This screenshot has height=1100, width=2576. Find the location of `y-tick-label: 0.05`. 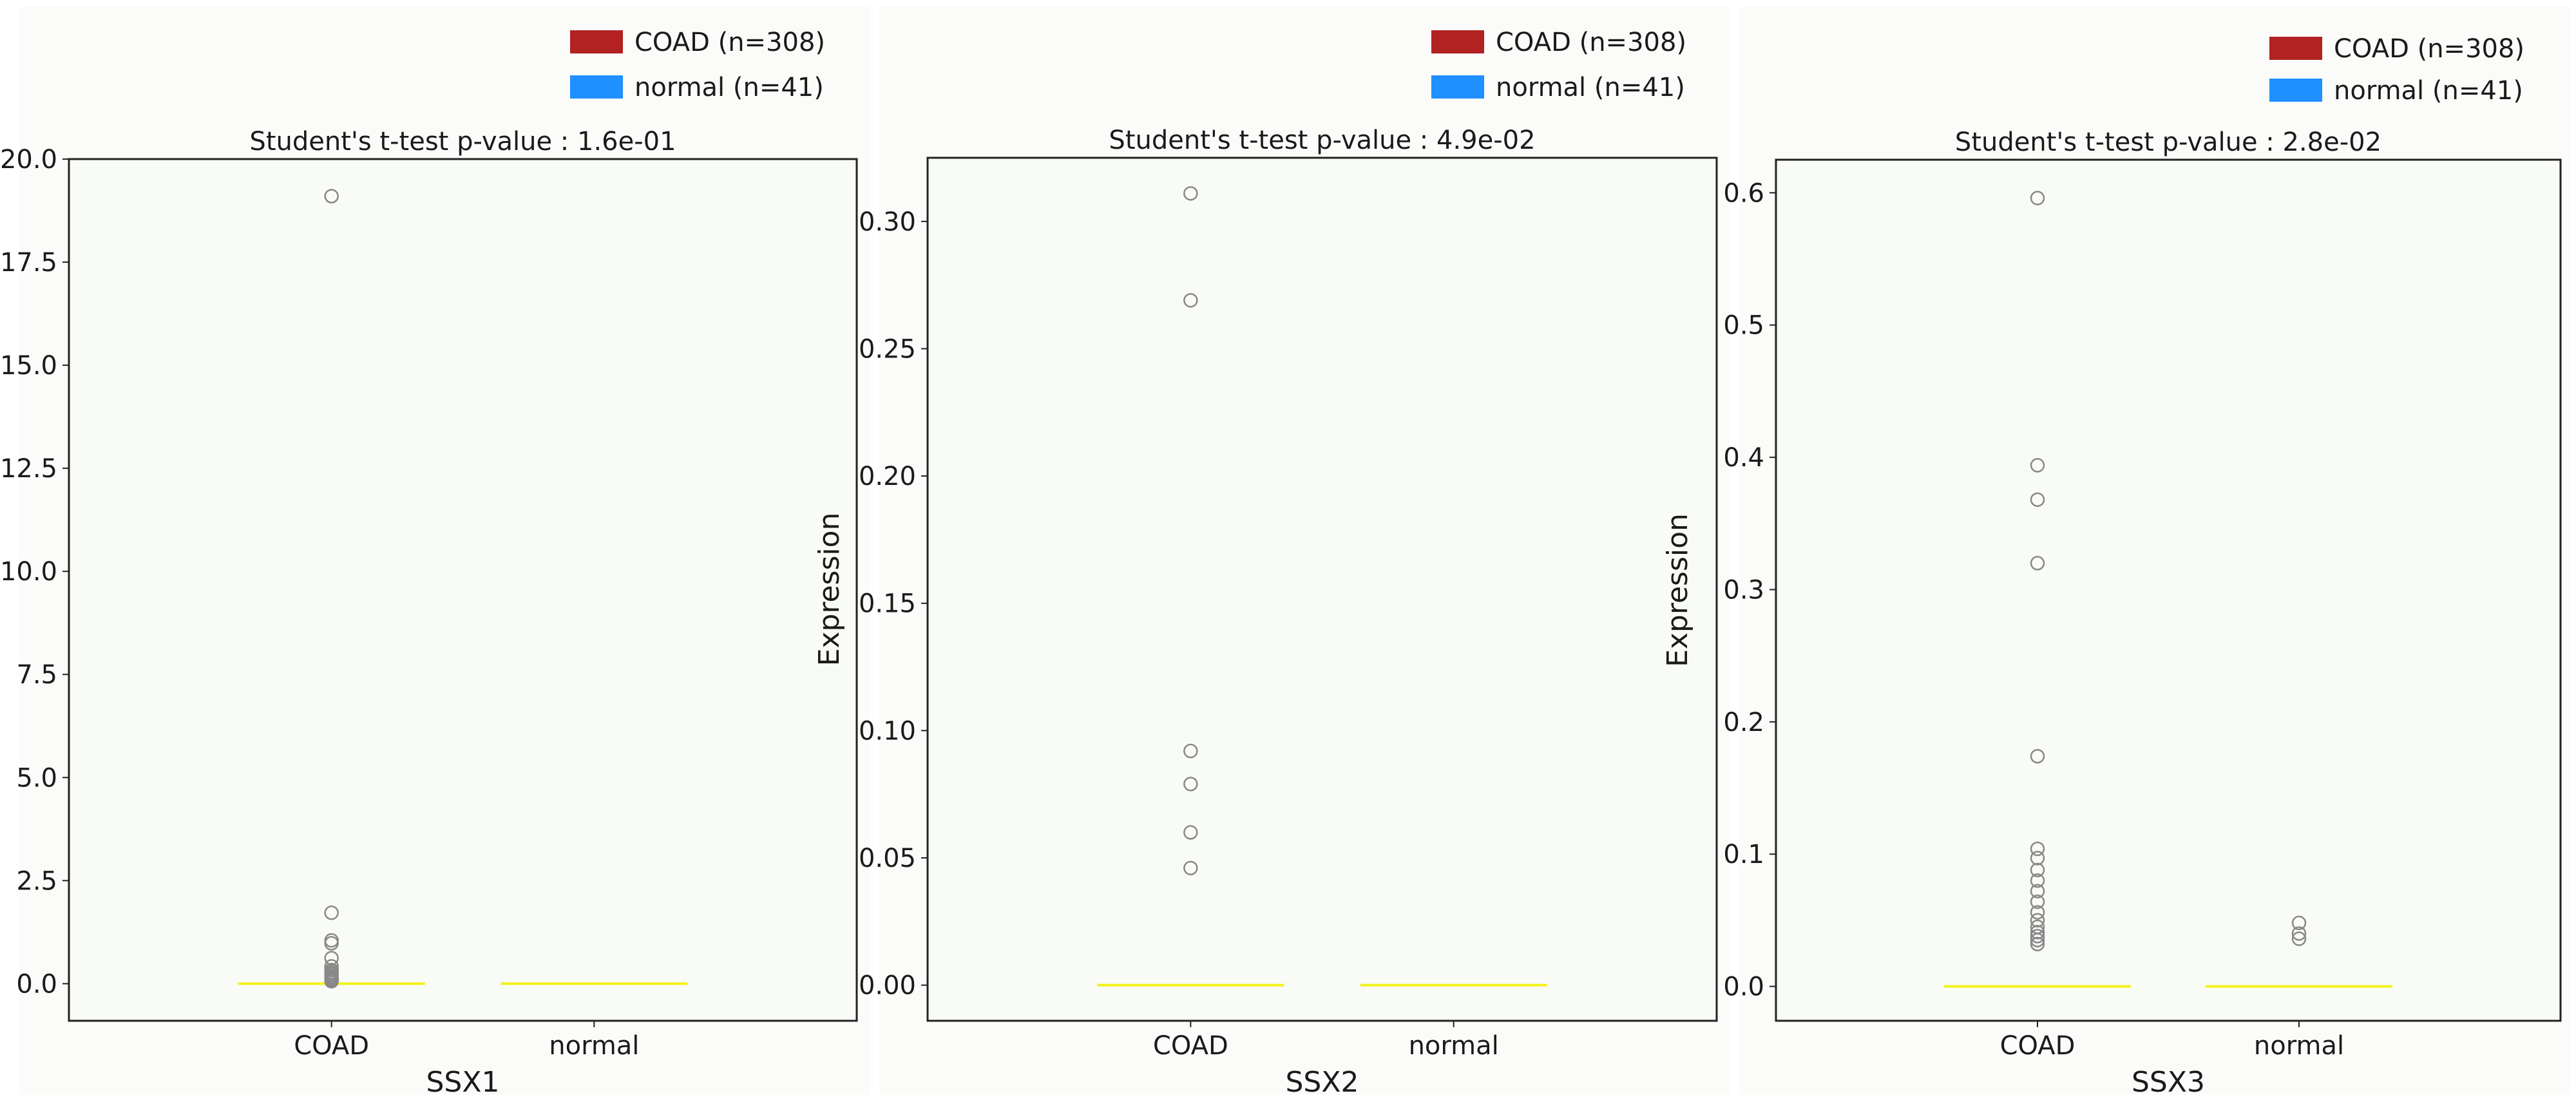

y-tick-label: 0.05 is located at coordinates (887, 858).